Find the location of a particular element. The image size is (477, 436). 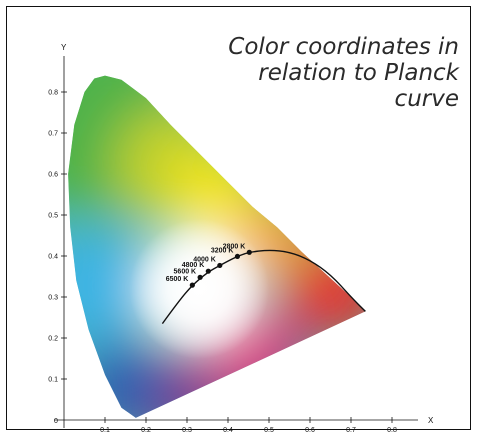

x-tick-label: 0.8 is located at coordinates (392, 430).